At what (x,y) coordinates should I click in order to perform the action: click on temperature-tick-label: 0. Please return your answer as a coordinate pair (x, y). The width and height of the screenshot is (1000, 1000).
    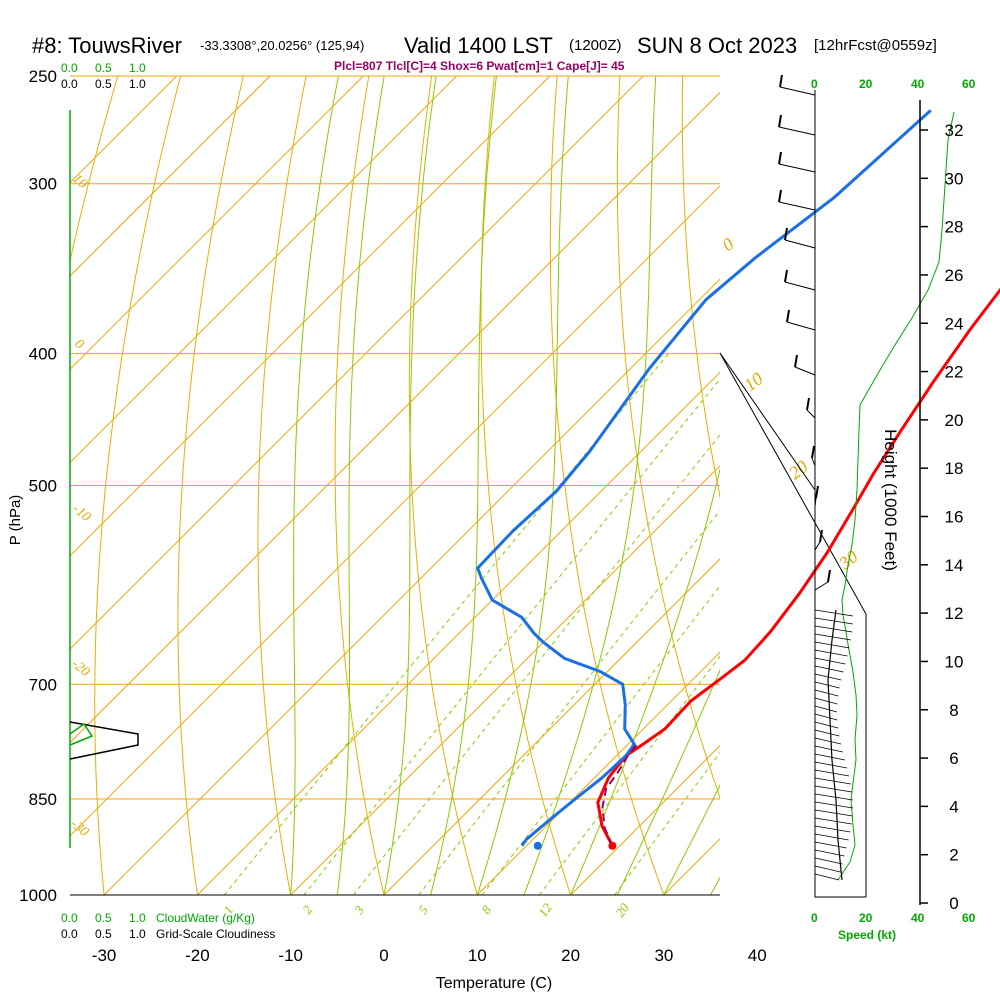
    Looking at the image, I should click on (383, 955).